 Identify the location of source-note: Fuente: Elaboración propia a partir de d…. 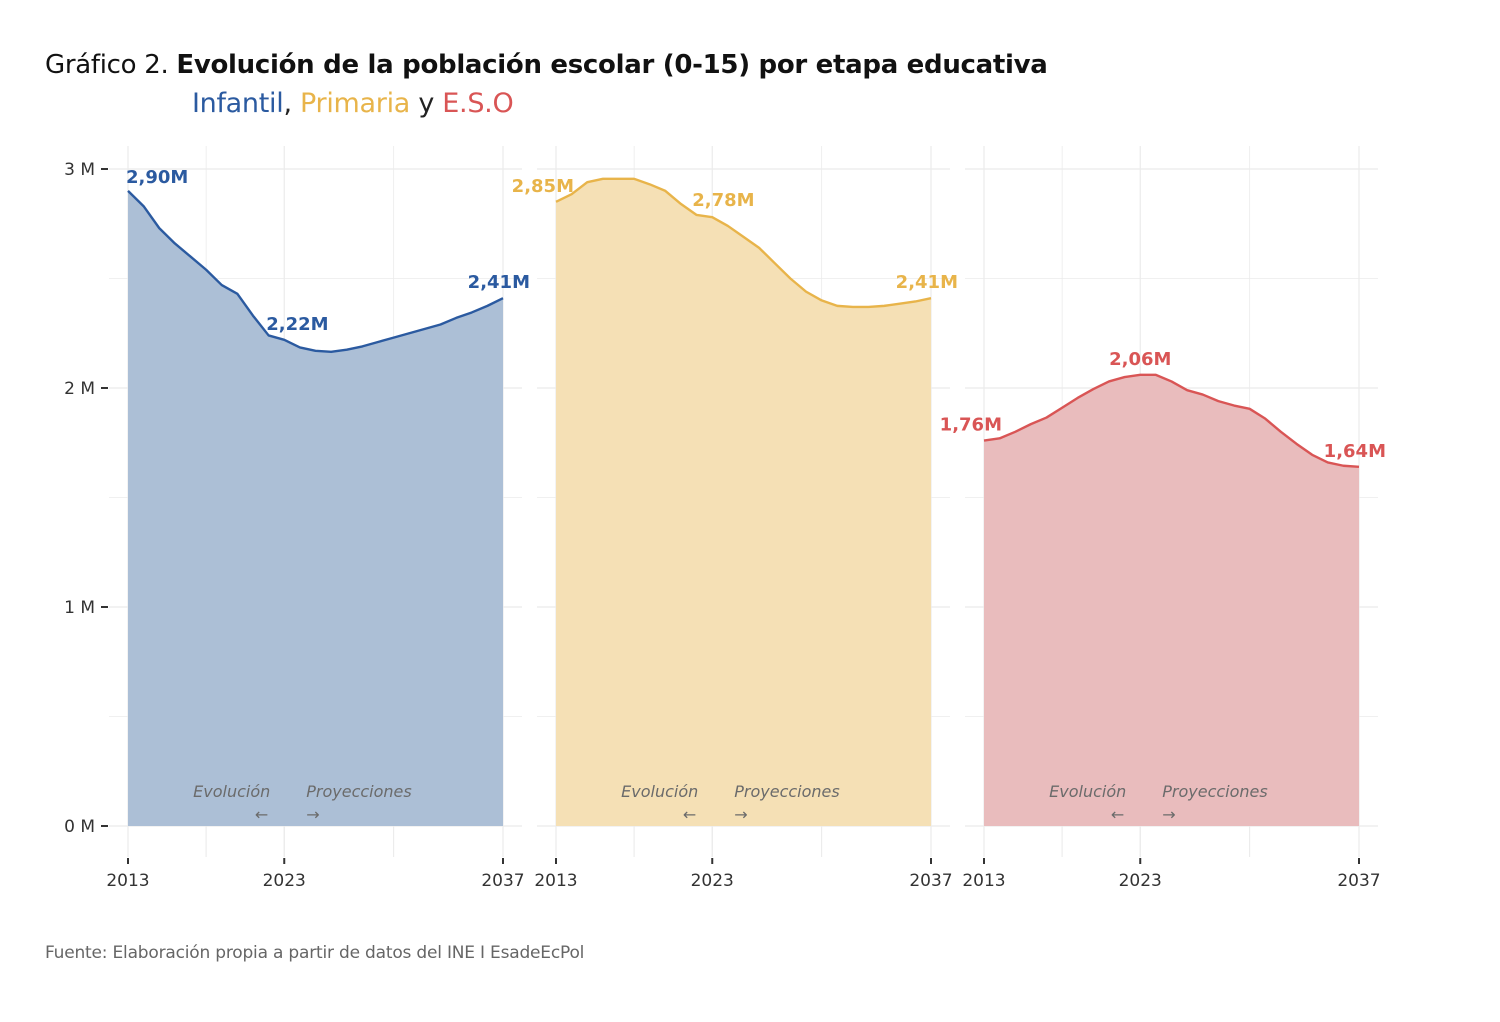
(315, 953).